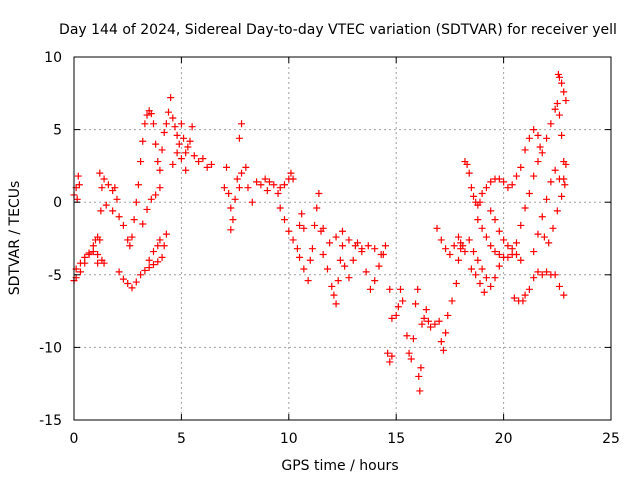 The width and height of the screenshot is (640, 480). Describe the element at coordinates (50, 421) in the screenshot. I see `y-tick-label: -15` at that location.